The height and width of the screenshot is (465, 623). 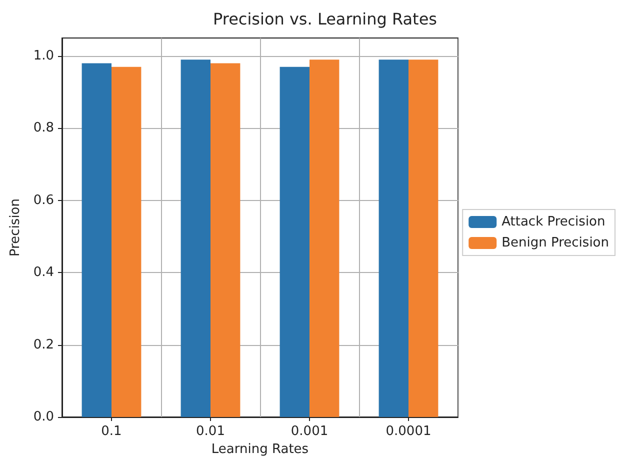 I want to click on y-axis-title: Precision, so click(x=15, y=227).